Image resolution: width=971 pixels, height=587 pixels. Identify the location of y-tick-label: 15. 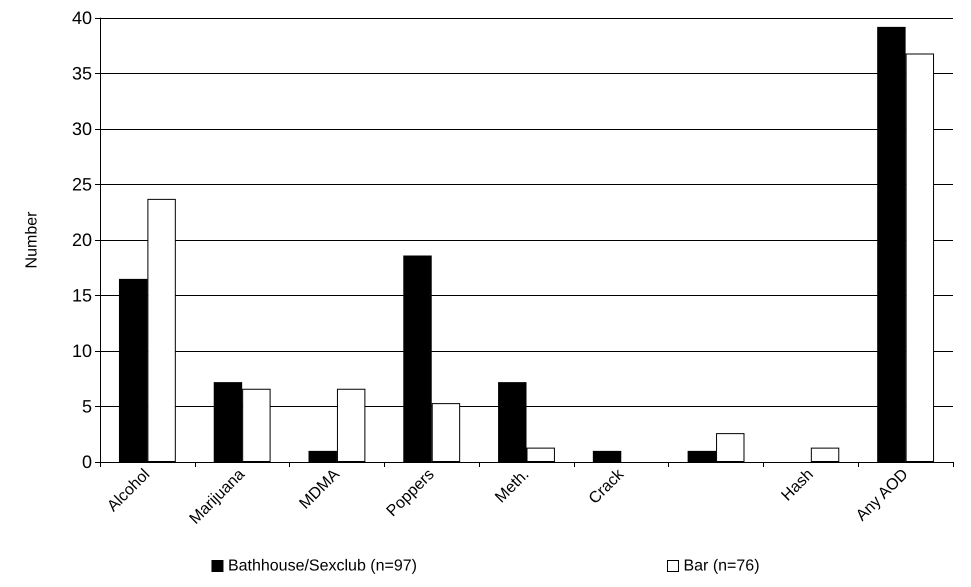
(82, 296).